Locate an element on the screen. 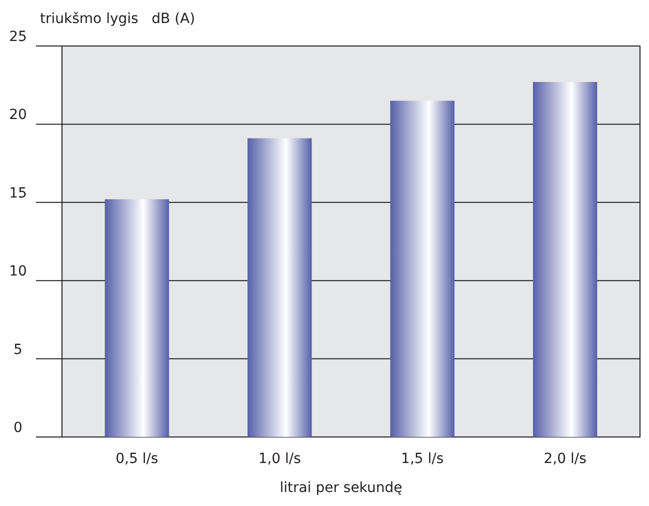 This screenshot has width=649, height=506. y-tick-label: 20 is located at coordinates (18, 115).